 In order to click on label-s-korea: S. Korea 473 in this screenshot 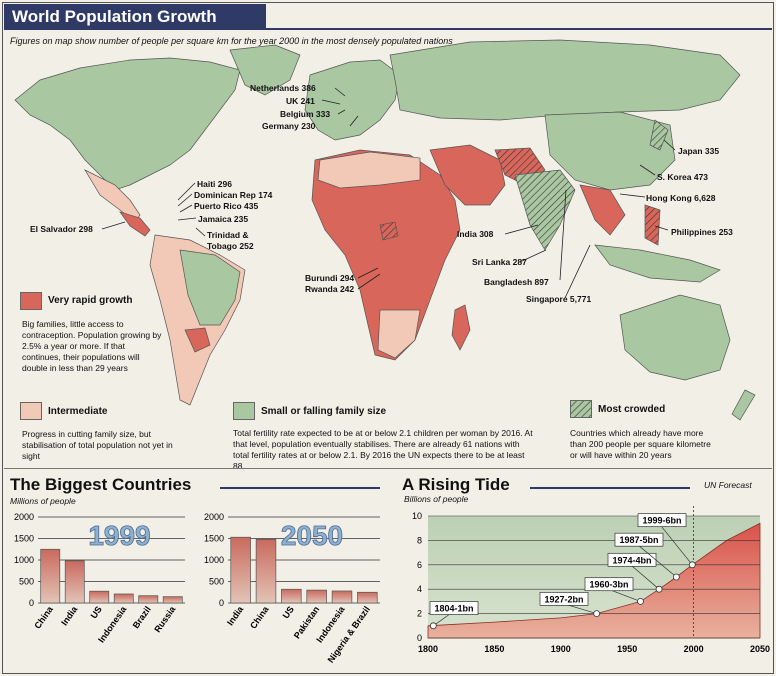, I will do `click(683, 177)`.